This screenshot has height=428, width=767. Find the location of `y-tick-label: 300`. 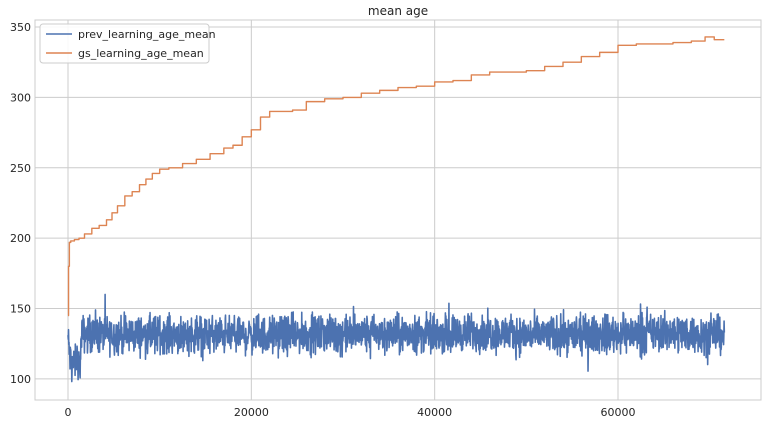

y-tick-label: 300 is located at coordinates (20, 97).